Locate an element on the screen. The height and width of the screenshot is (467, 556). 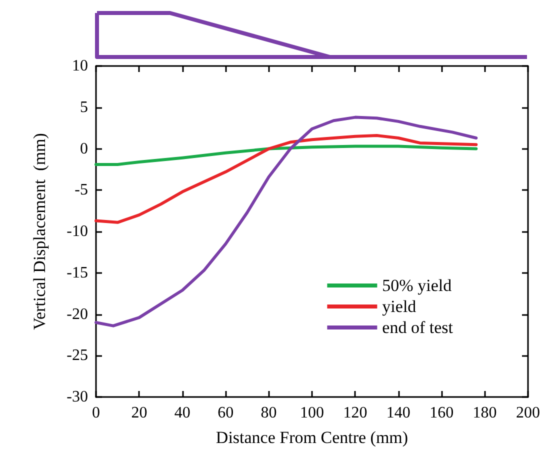
x-tick-label: 140 is located at coordinates (398, 413).